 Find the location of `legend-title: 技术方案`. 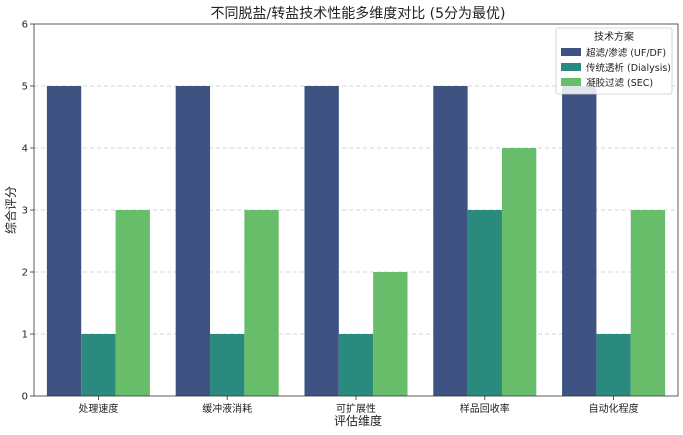

legend-title: 技术方案 is located at coordinates (614, 36).